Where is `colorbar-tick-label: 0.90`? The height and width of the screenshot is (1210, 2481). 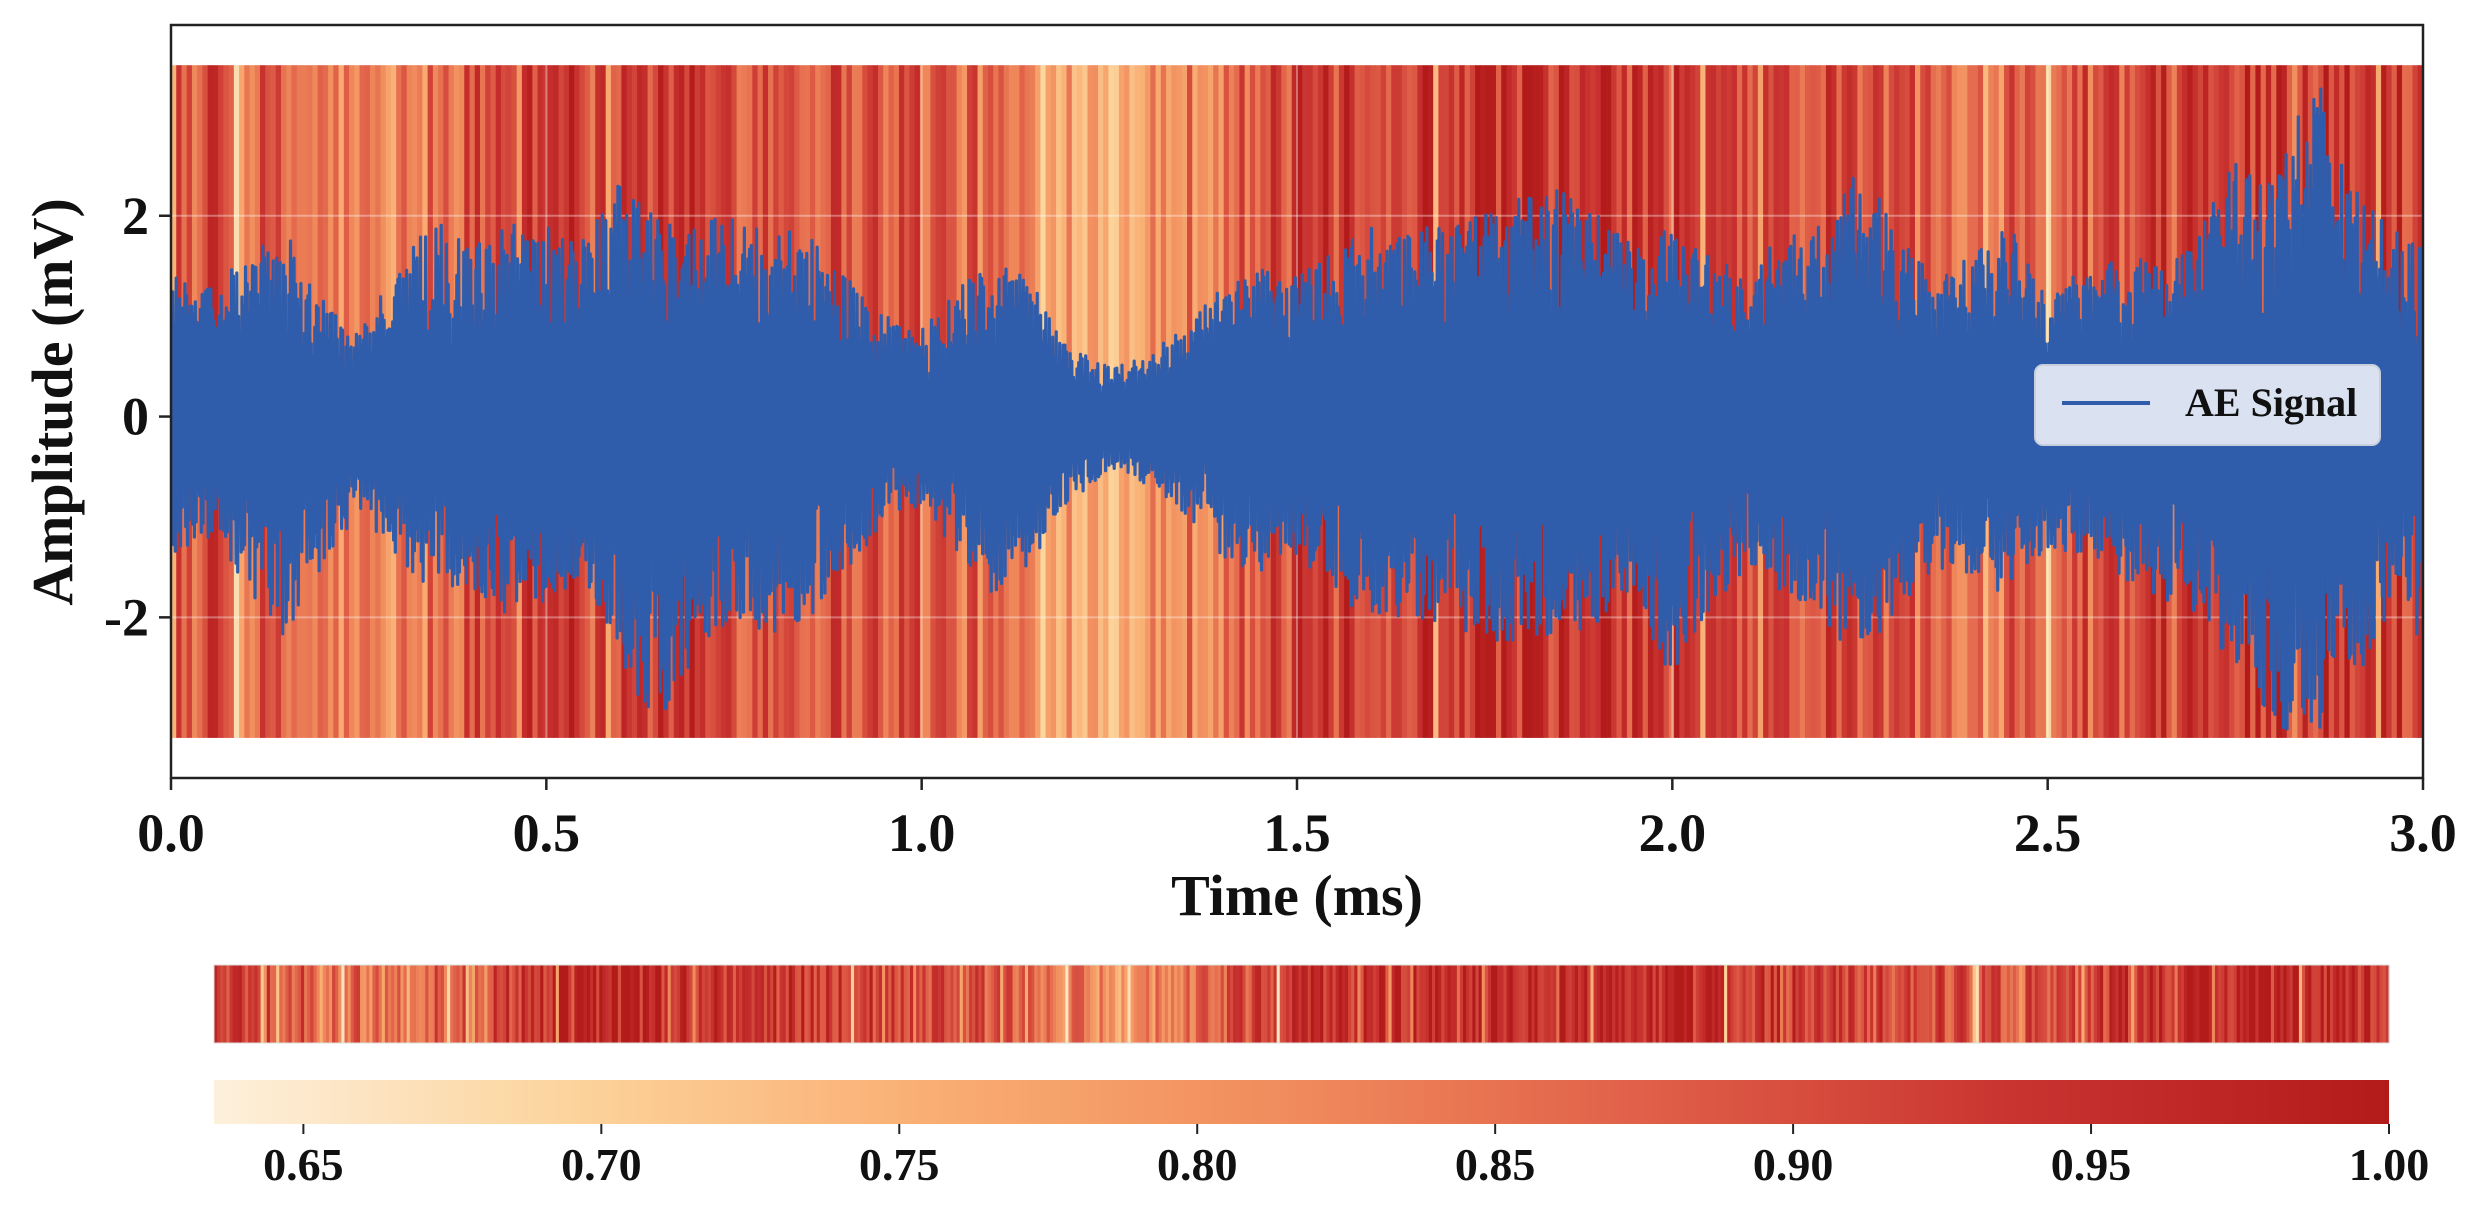
colorbar-tick-label: 0.90 is located at coordinates (1793, 1164).